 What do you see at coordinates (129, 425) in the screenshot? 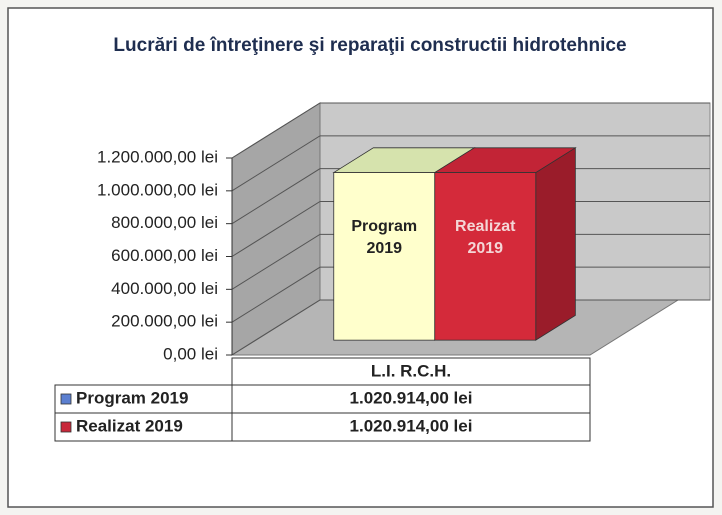
I see `legend-label: Realizat 2019` at bounding box center [129, 425].